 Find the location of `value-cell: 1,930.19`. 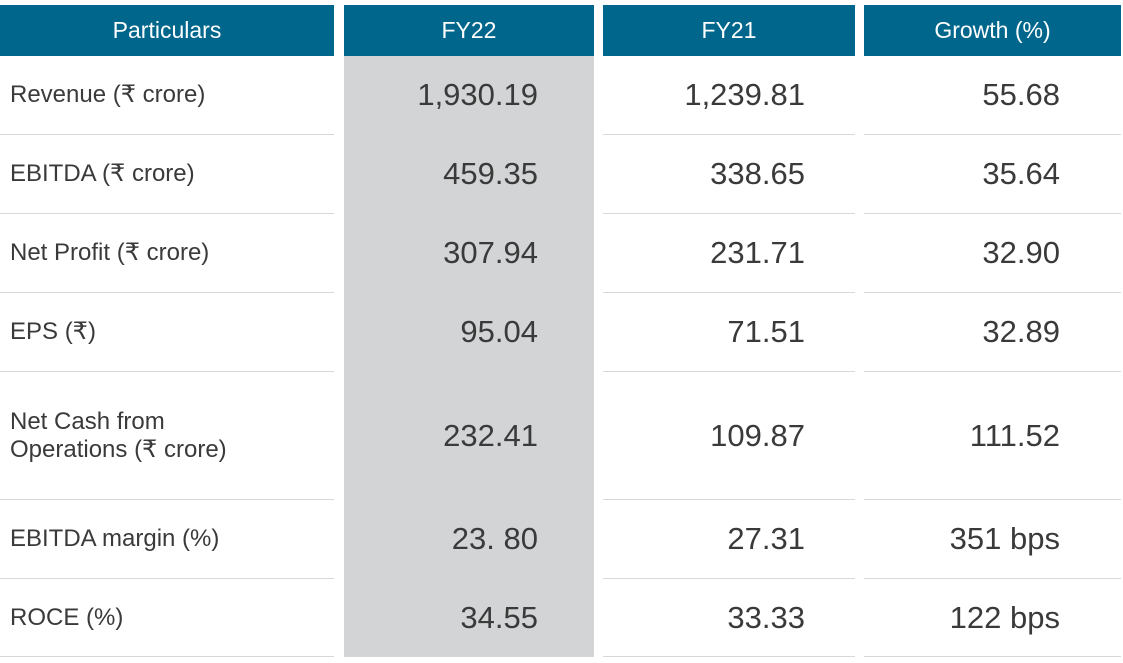

value-cell: 1,930.19 is located at coordinates (469, 95).